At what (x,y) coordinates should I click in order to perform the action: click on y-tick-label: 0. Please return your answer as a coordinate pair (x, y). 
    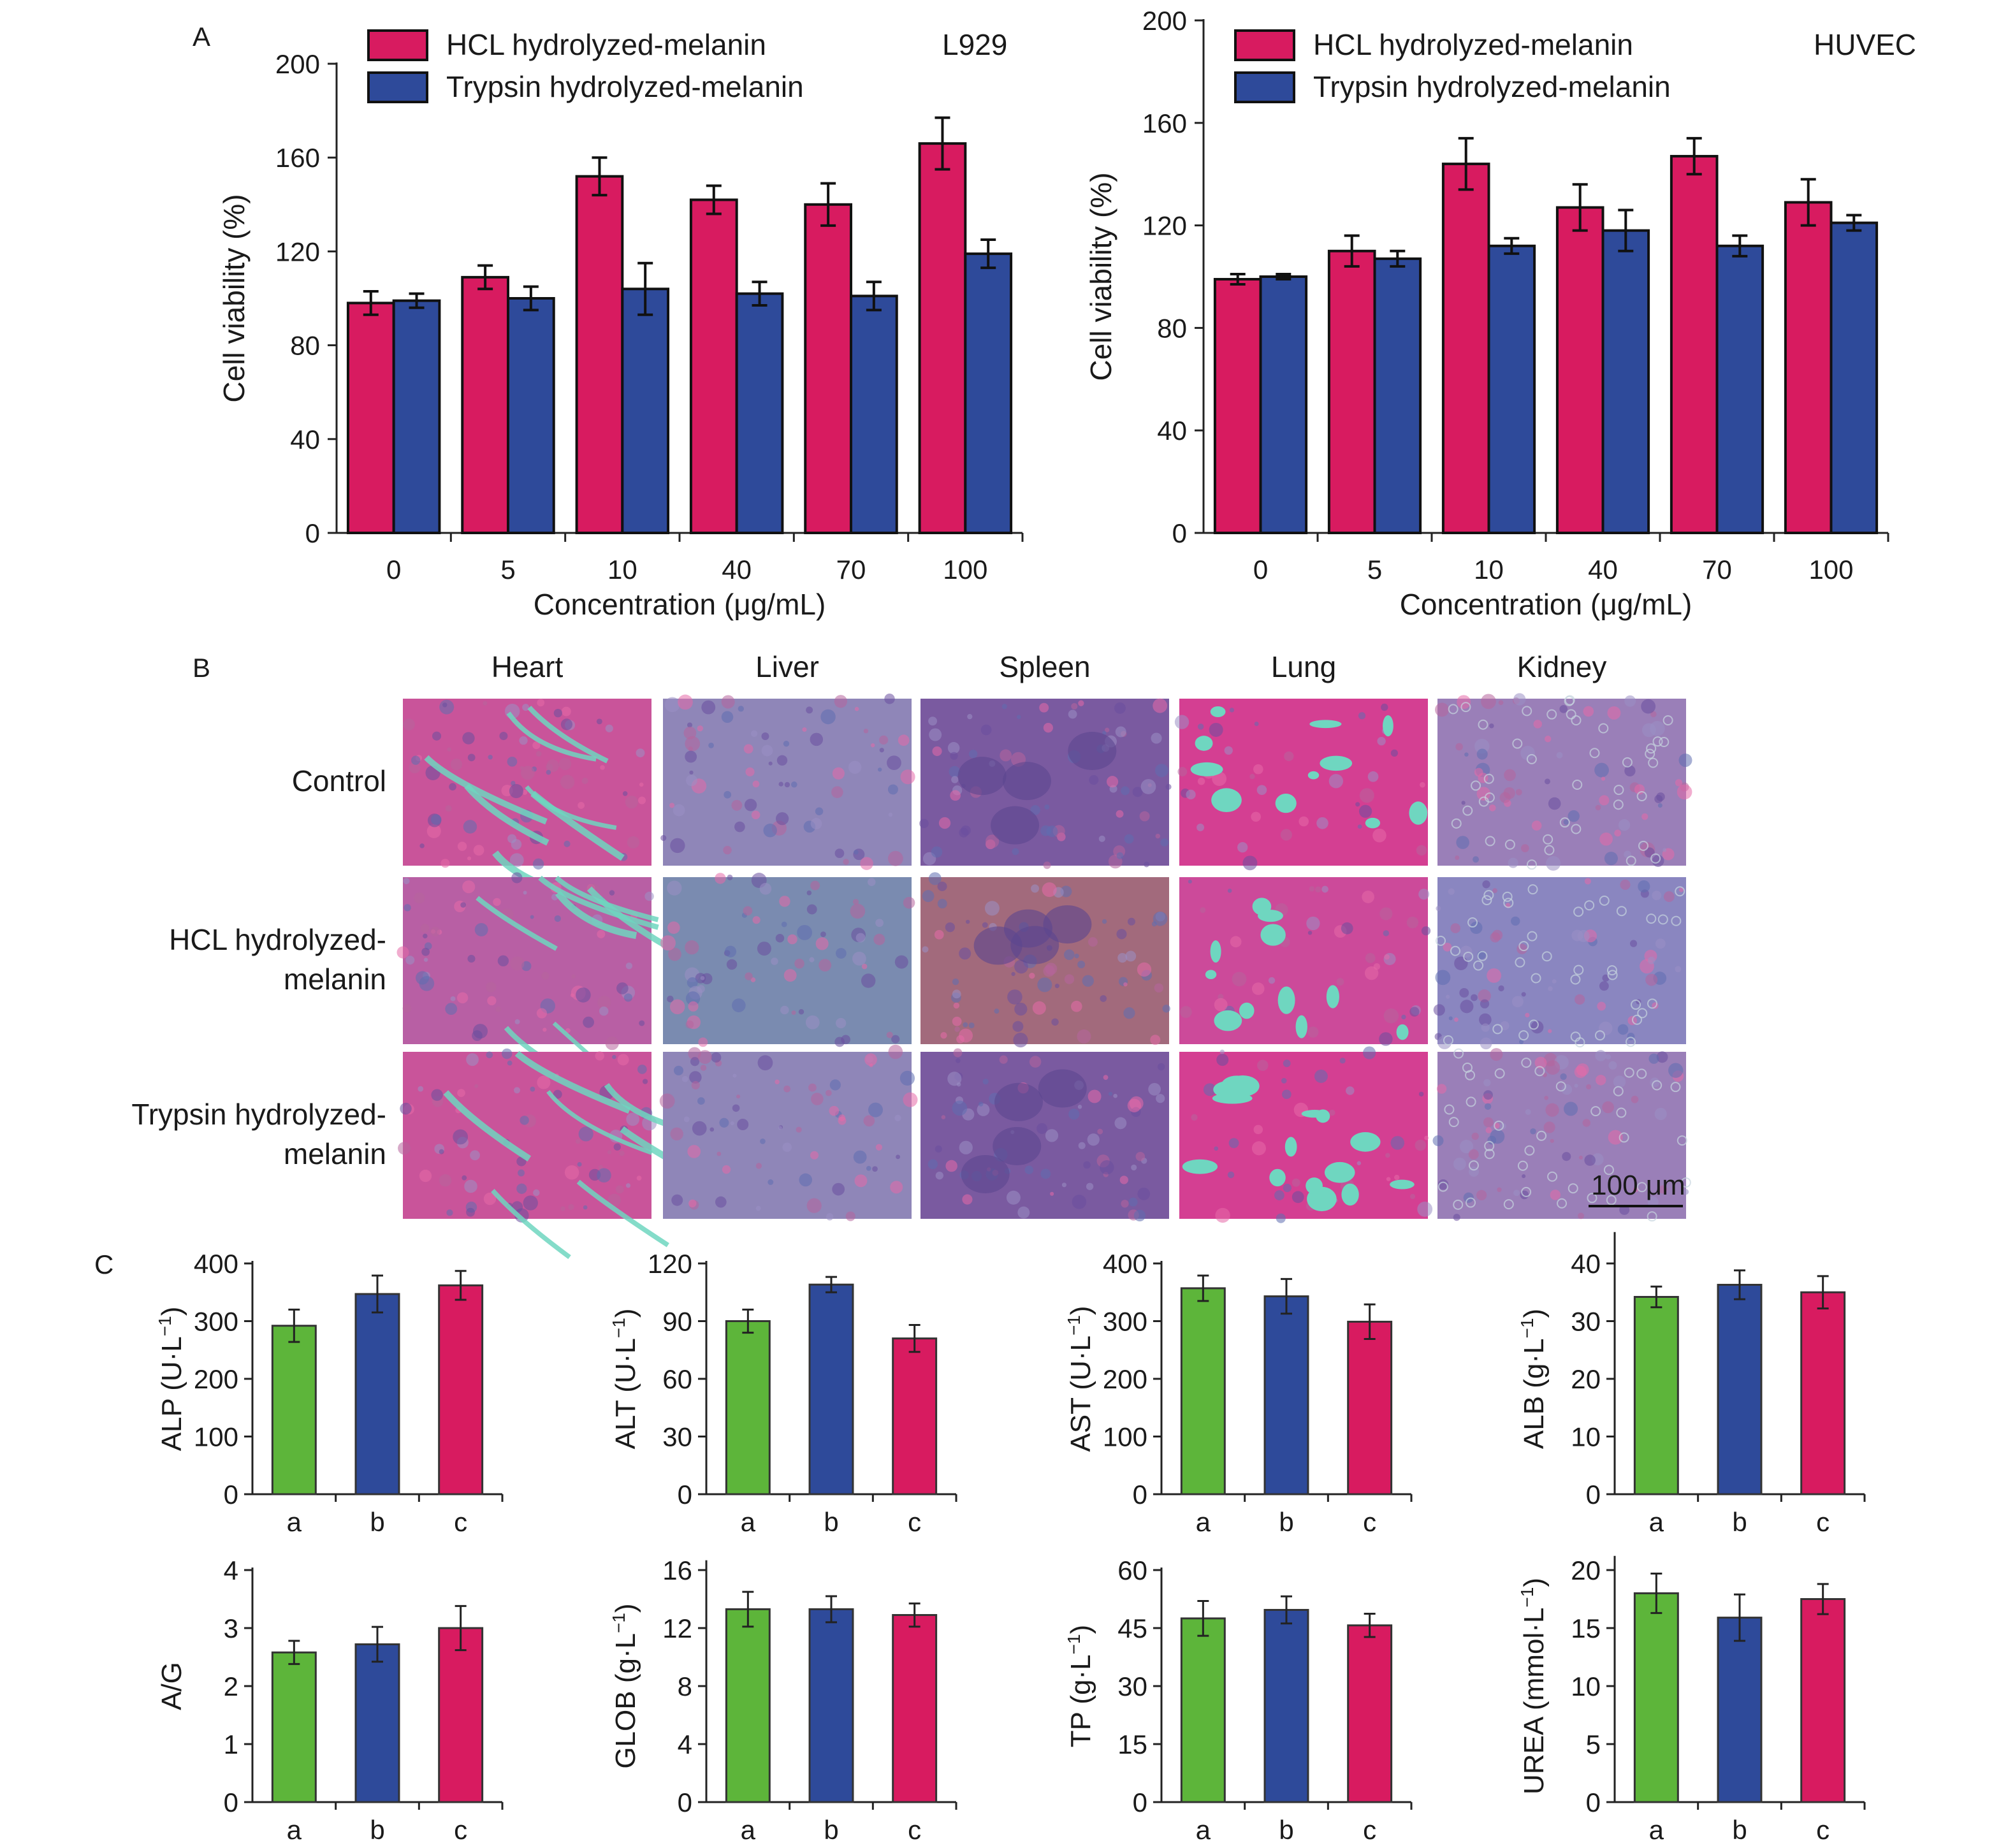
    Looking at the image, I should click on (1179, 533).